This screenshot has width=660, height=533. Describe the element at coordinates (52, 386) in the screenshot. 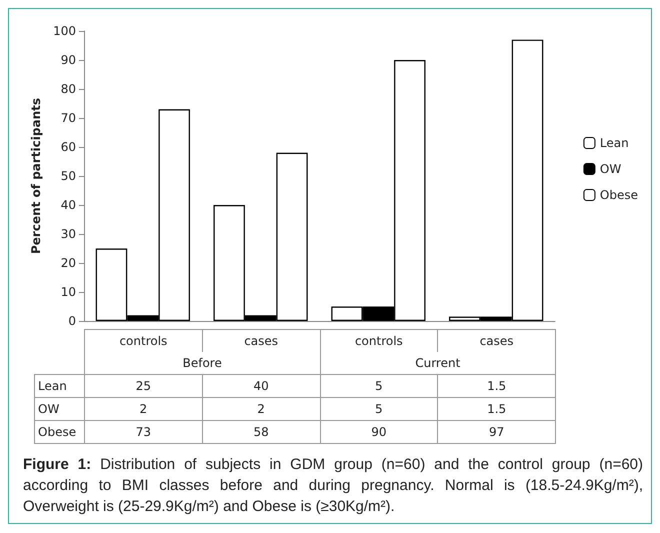

I see `text: Lean` at that location.